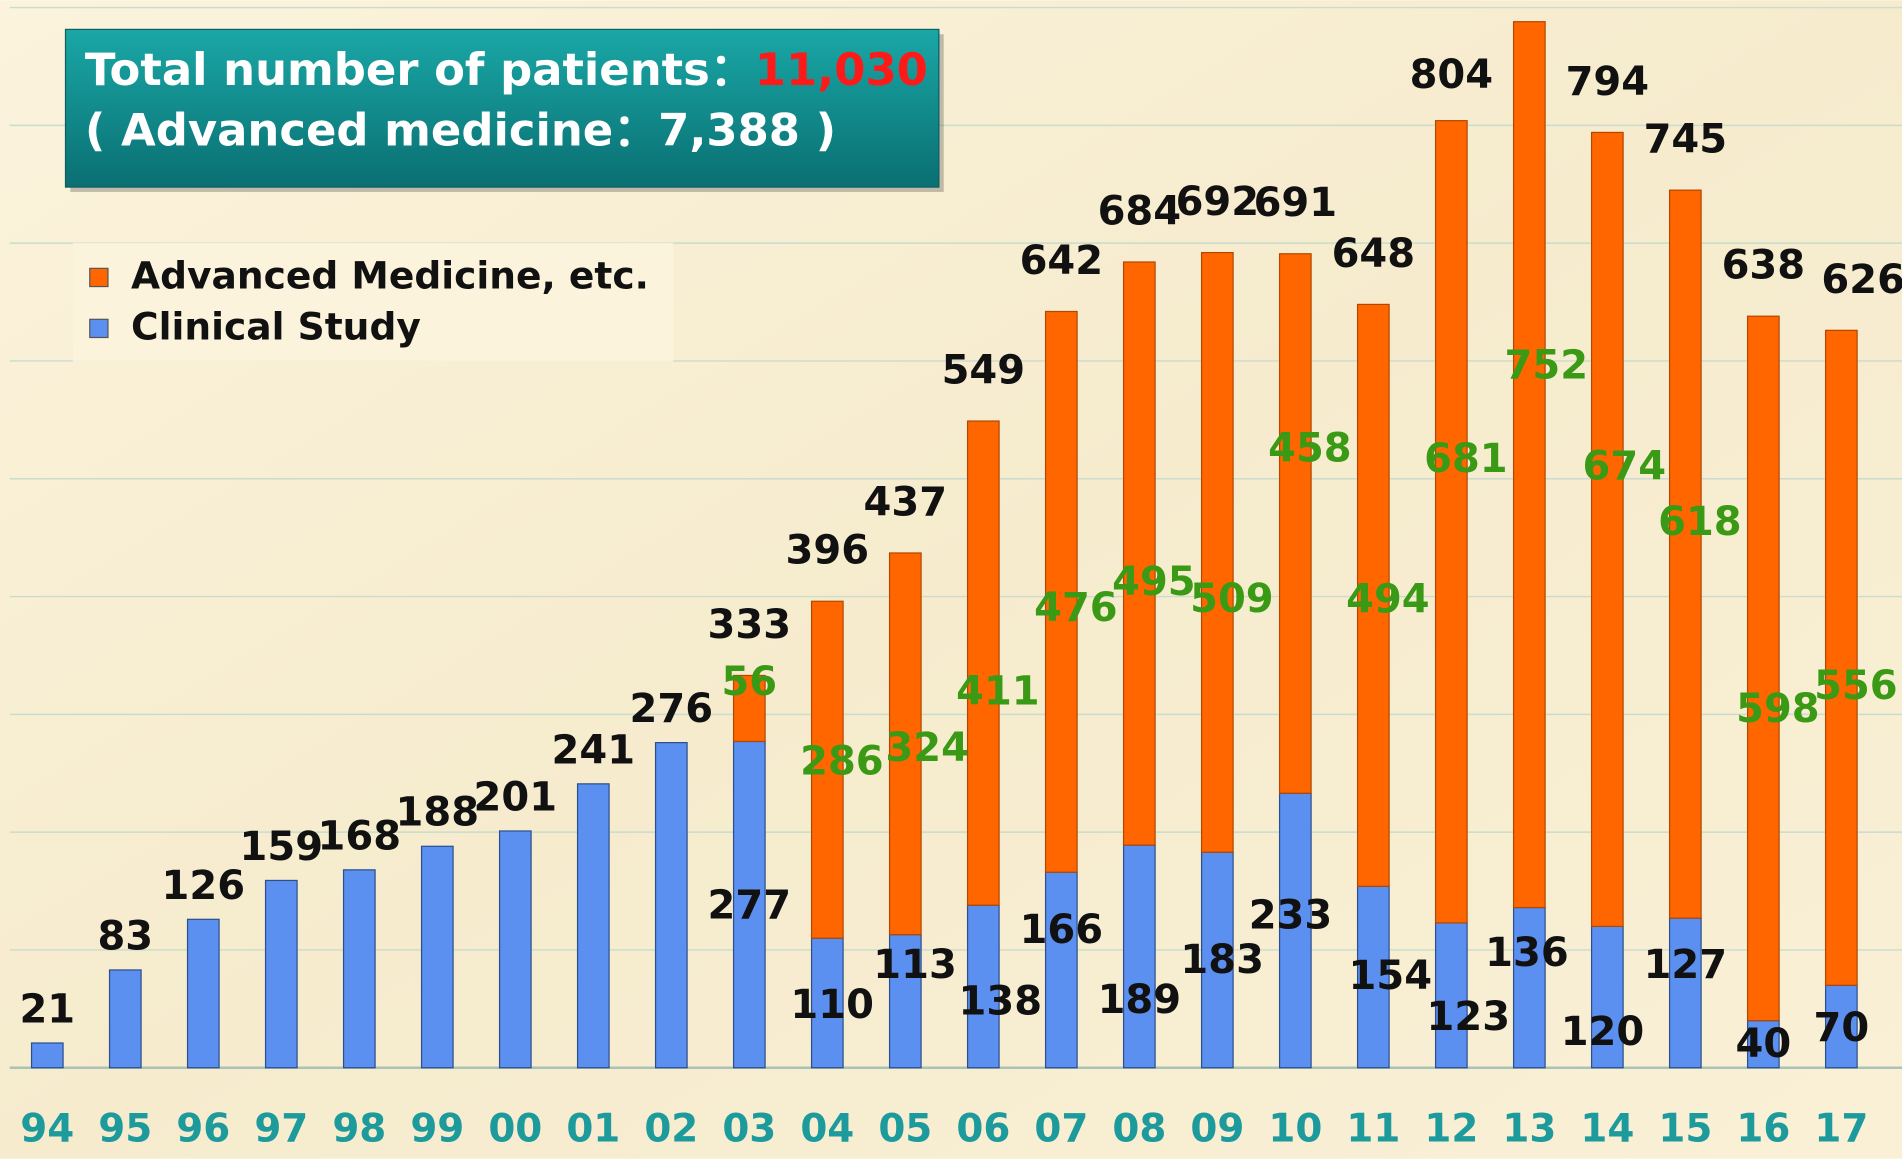  What do you see at coordinates (373, 302) in the screenshot?
I see `legend-box` at bounding box center [373, 302].